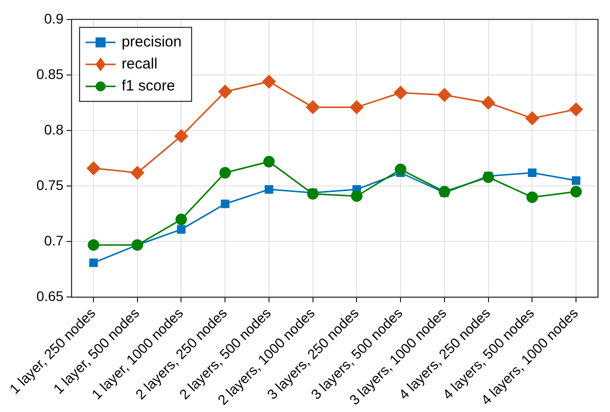 This screenshot has height=412, width=610. What do you see at coordinates (54, 240) in the screenshot?
I see `y-tick-label: 0.7` at bounding box center [54, 240].